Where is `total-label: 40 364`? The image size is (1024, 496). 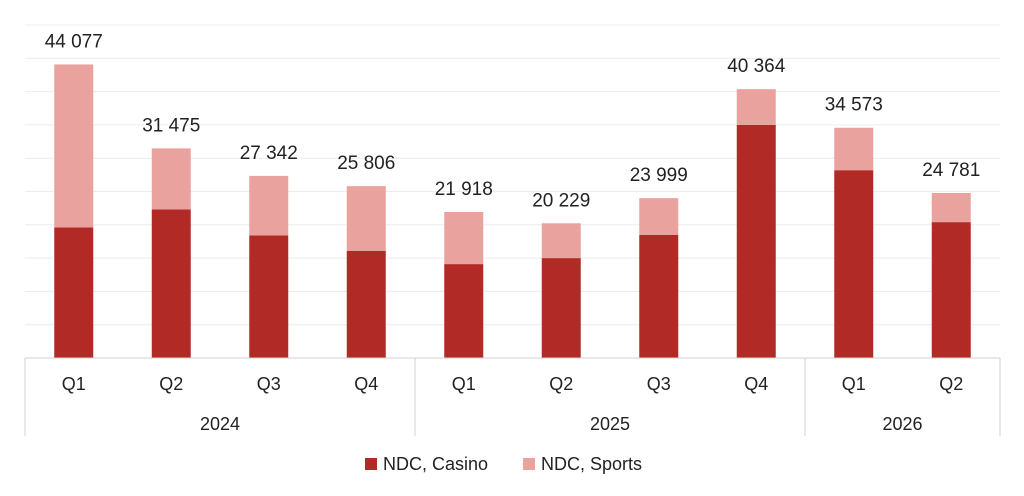 total-label: 40 364 is located at coordinates (756, 66).